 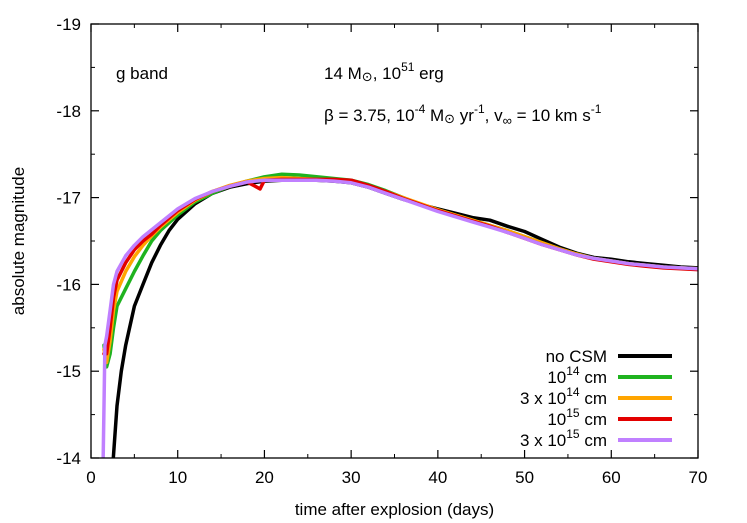 What do you see at coordinates (369, 115) in the screenshot?
I see `beta-text: β = 3.75, 10` at bounding box center [369, 115].